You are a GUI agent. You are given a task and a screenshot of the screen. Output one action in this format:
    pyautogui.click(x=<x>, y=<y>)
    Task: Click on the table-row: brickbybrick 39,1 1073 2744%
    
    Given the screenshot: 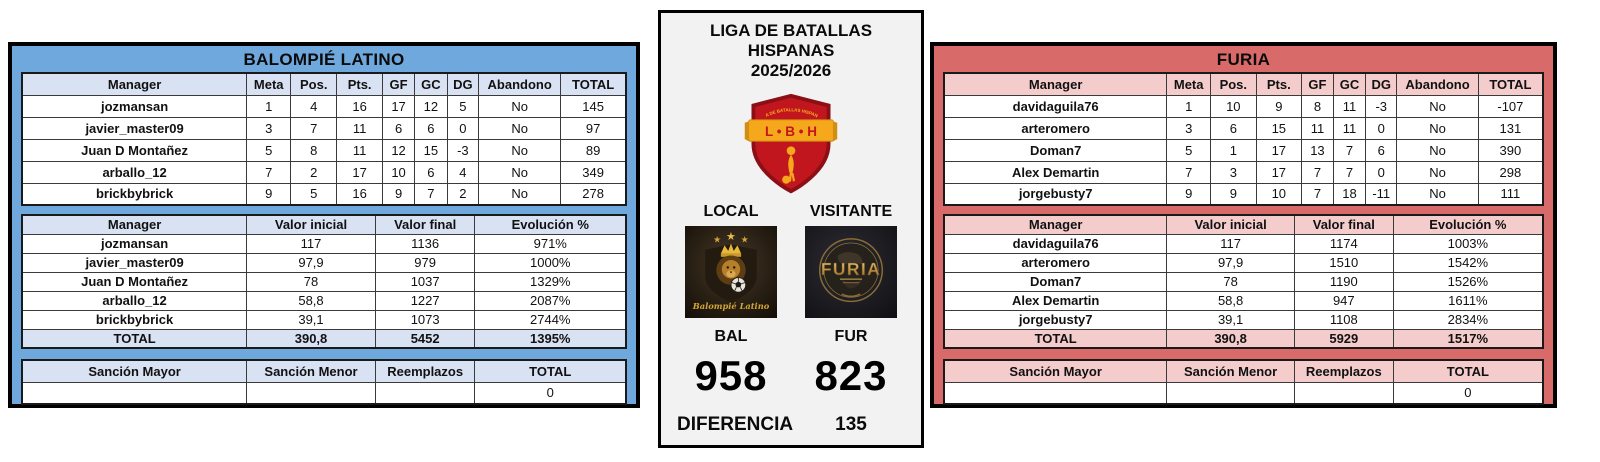 What is the action you would take?
    pyautogui.click(x=324, y=319)
    